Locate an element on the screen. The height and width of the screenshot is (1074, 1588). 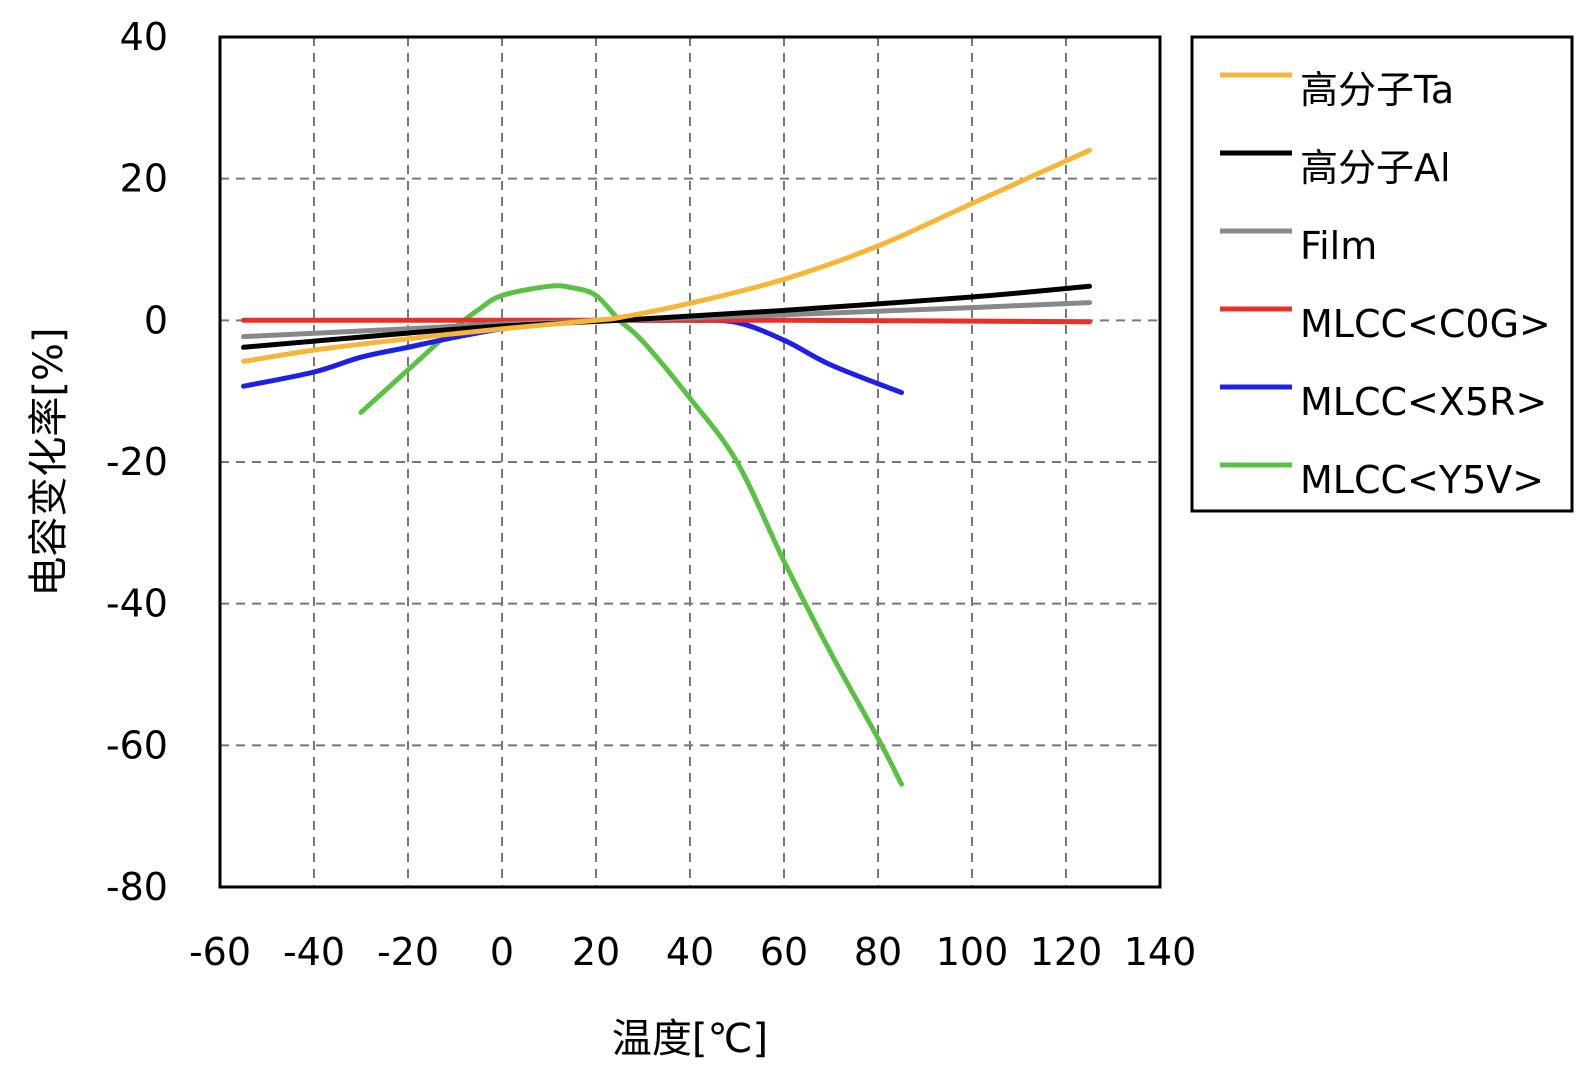
legend-label: 高分子Al is located at coordinates (1375, 168).